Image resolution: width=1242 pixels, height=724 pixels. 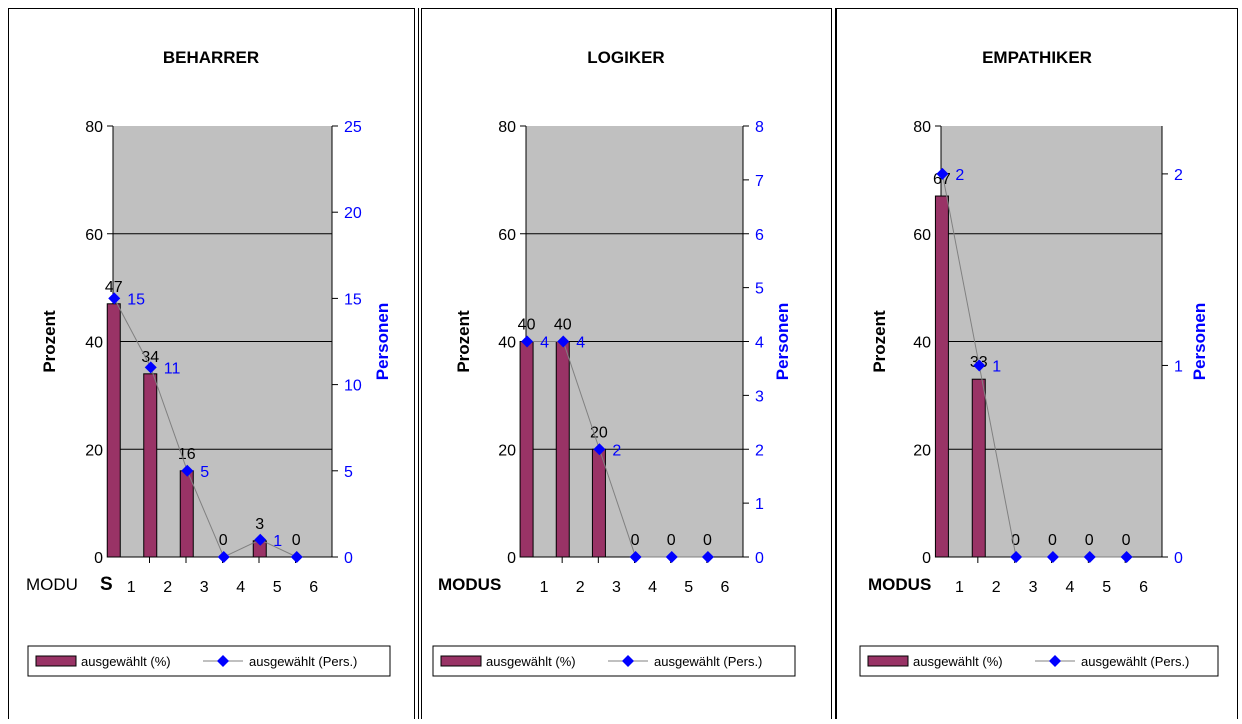 What do you see at coordinates (759, 235) in the screenshot?
I see `right-tick-label: 6` at bounding box center [759, 235].